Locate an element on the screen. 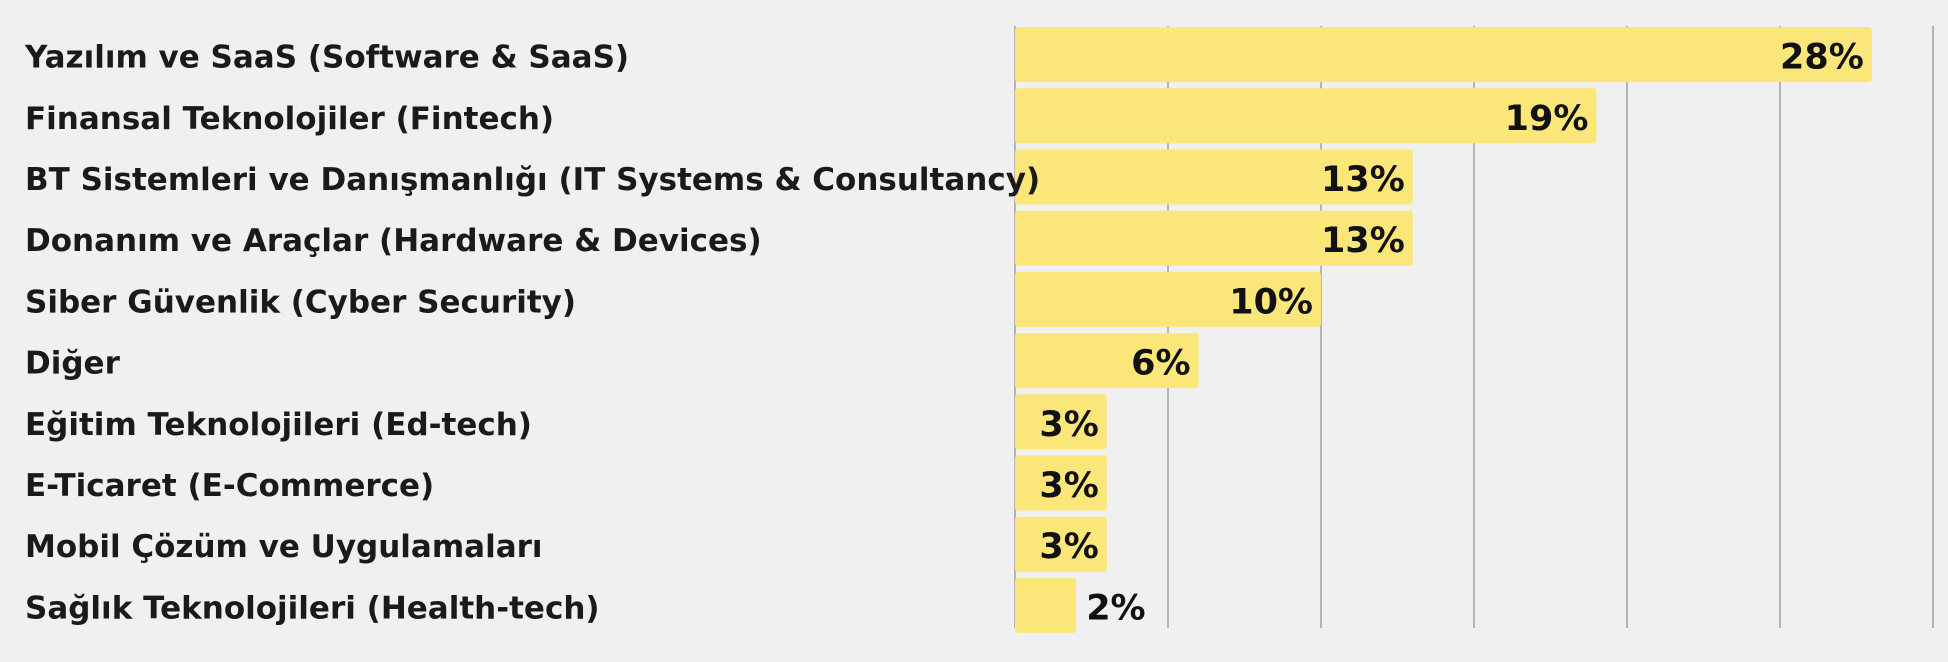 The height and width of the screenshot is (662, 1948). value-label-7: 3% is located at coordinates (1068, 486).